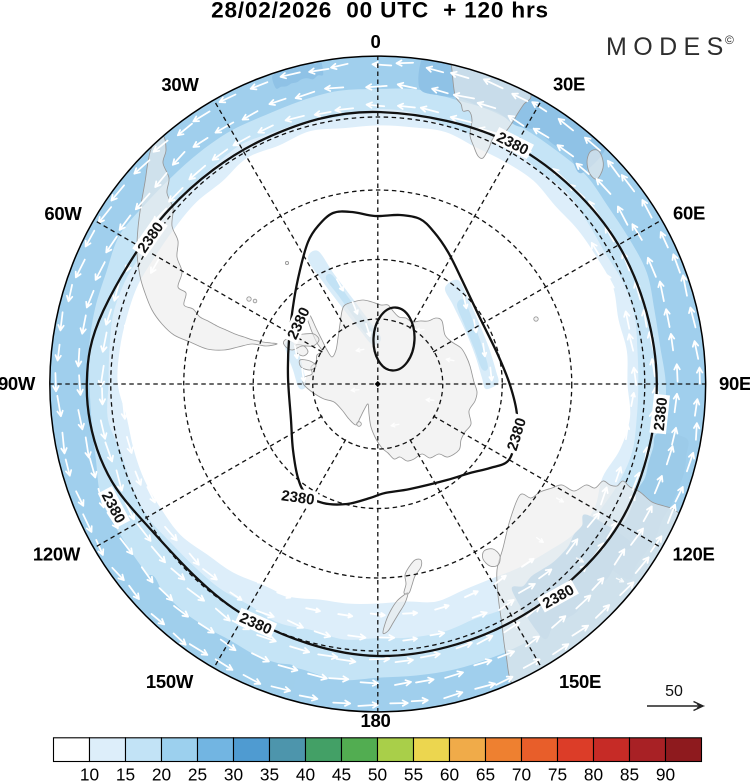 This screenshot has height=782, width=750. Describe the element at coordinates (376, 720) in the screenshot. I see `svg-text: 180` at that location.